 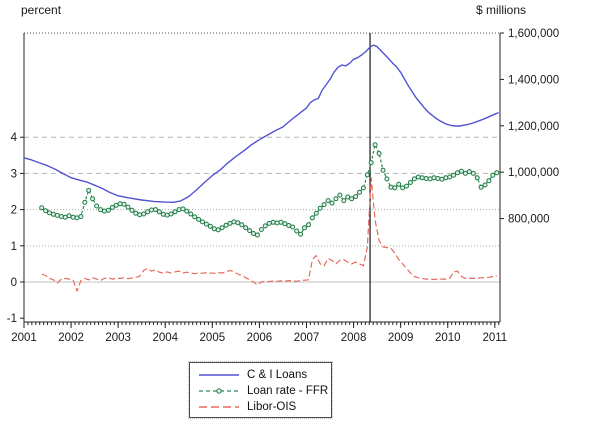 I want to click on left-axis-tick-label: -1, so click(x=12, y=319).